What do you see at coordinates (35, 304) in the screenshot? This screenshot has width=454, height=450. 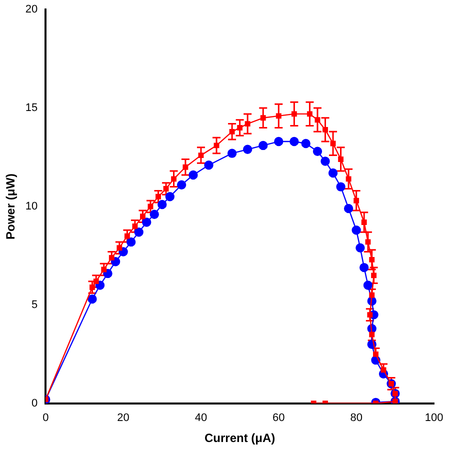 I see `y-tick-label: 5` at bounding box center [35, 304].